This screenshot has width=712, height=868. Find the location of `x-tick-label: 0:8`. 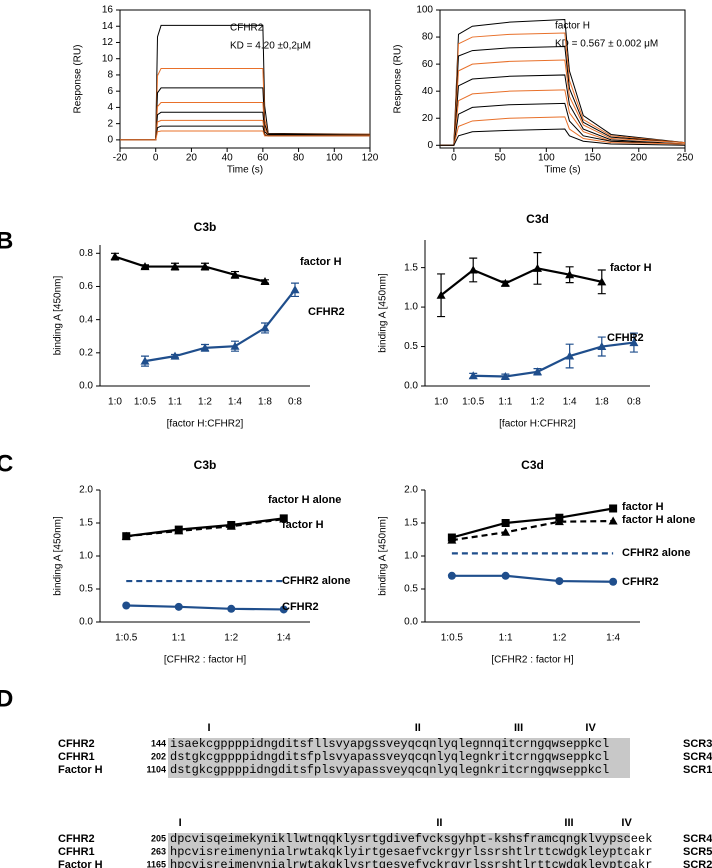

x-tick-label: 0:8 is located at coordinates (295, 402).